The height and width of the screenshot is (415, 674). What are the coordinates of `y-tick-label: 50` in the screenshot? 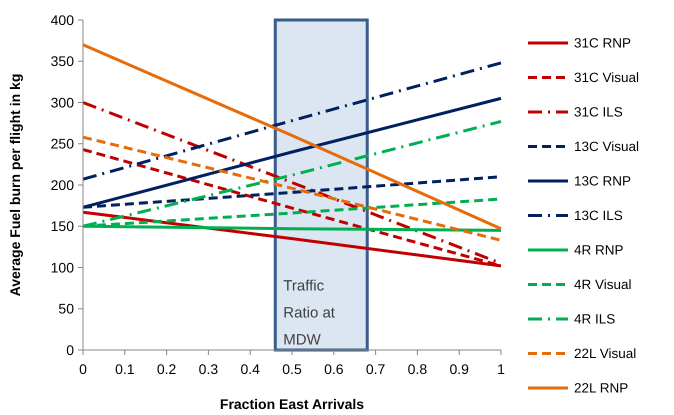 It's located at (66, 308).